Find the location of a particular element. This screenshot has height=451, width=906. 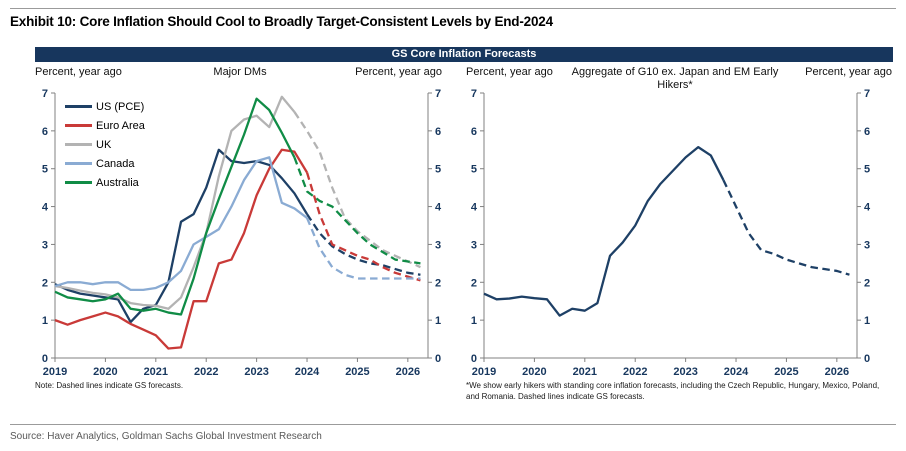

legend-item: Canada is located at coordinates (105, 163).